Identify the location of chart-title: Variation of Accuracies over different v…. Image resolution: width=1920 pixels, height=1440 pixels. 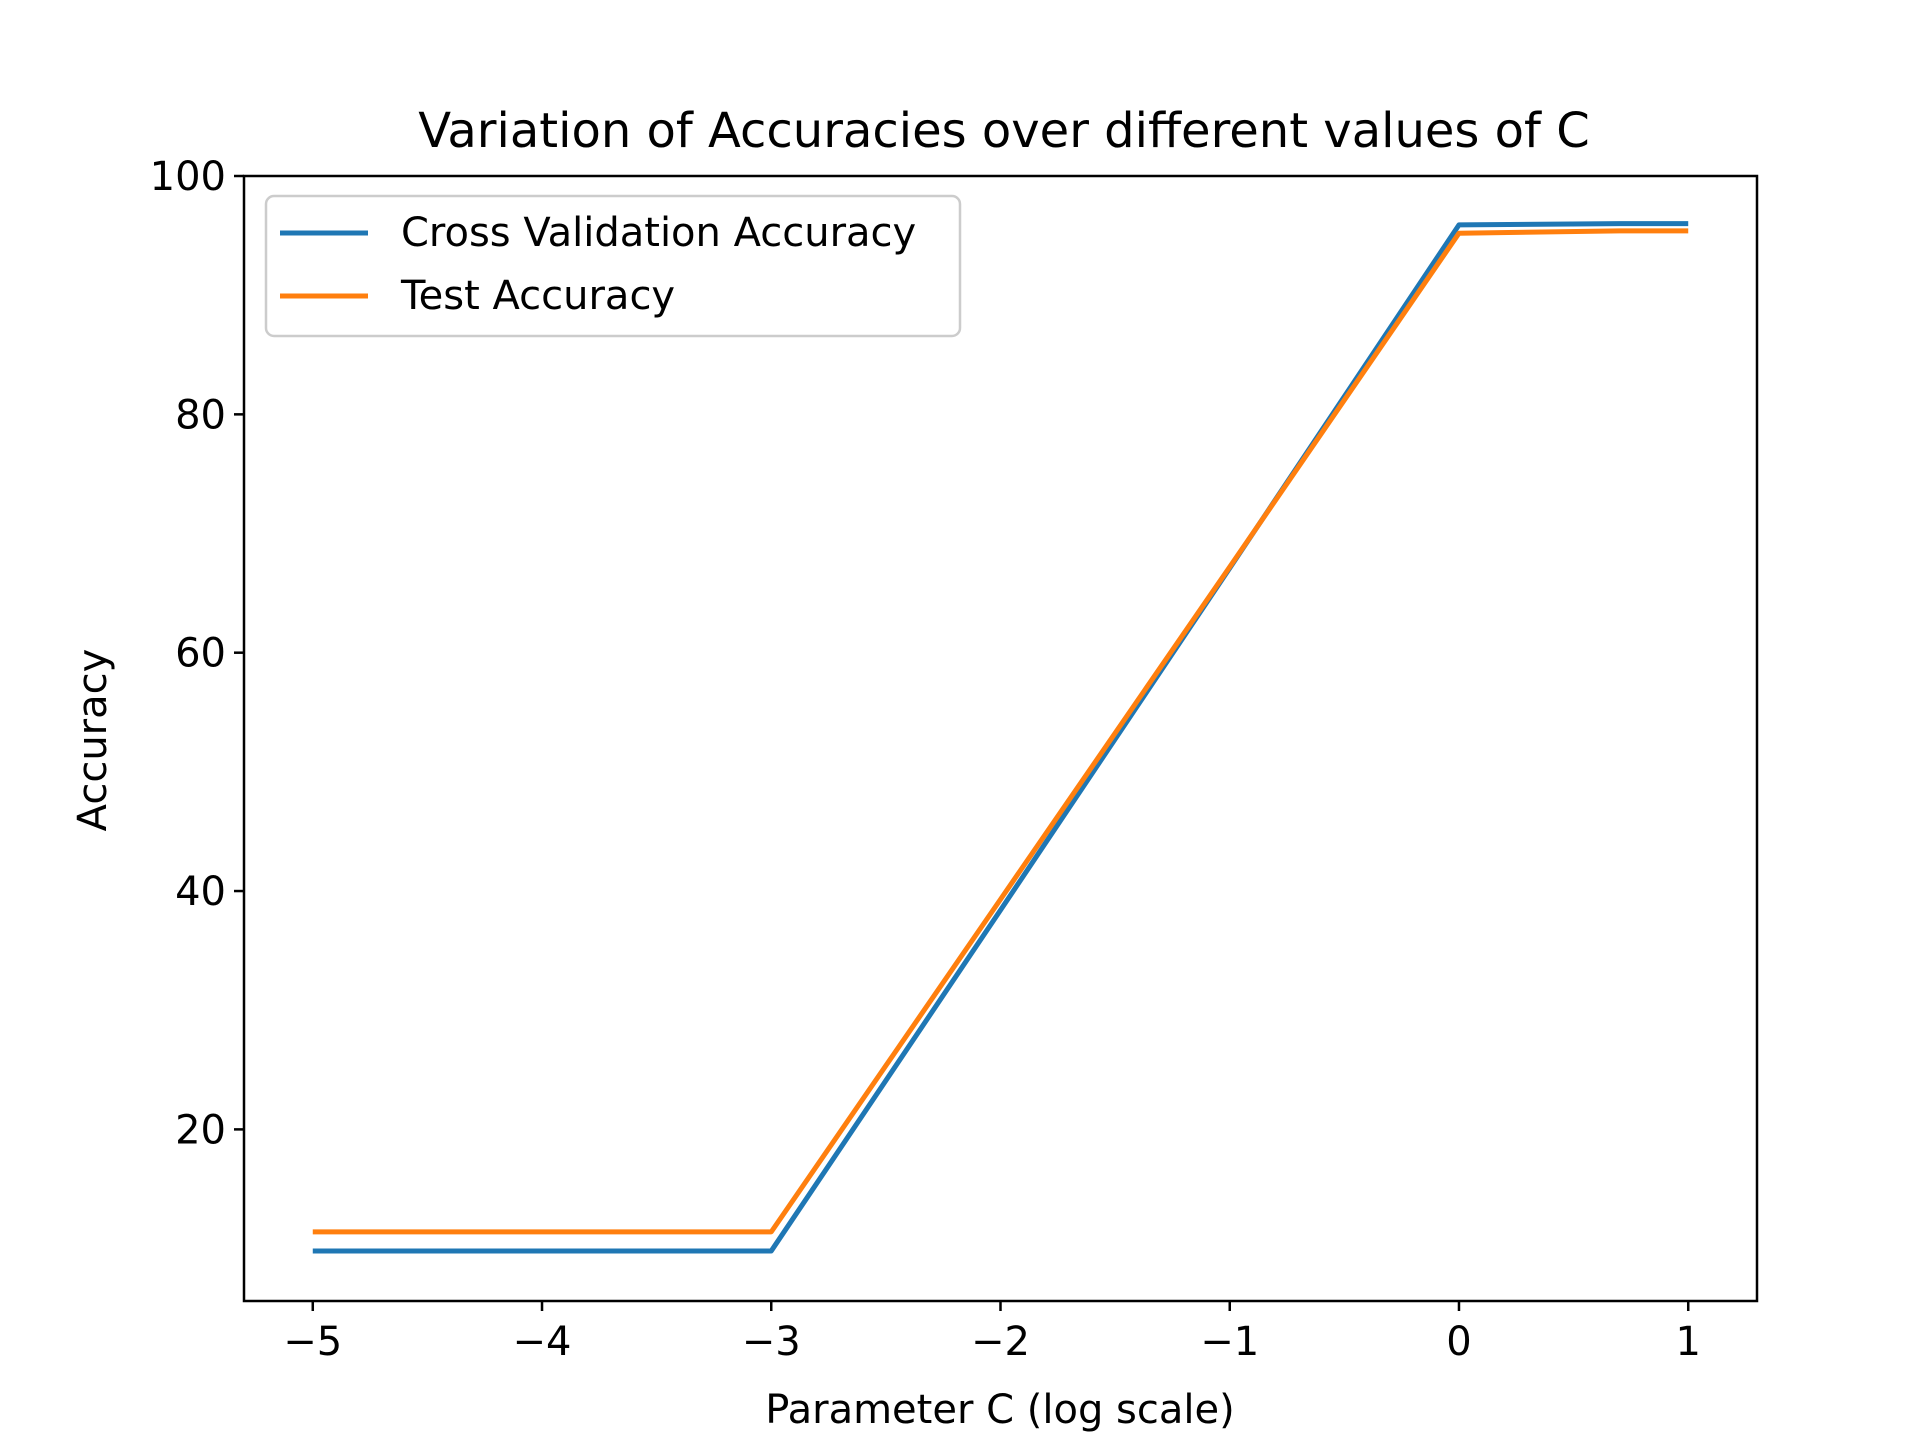
(1003, 131).